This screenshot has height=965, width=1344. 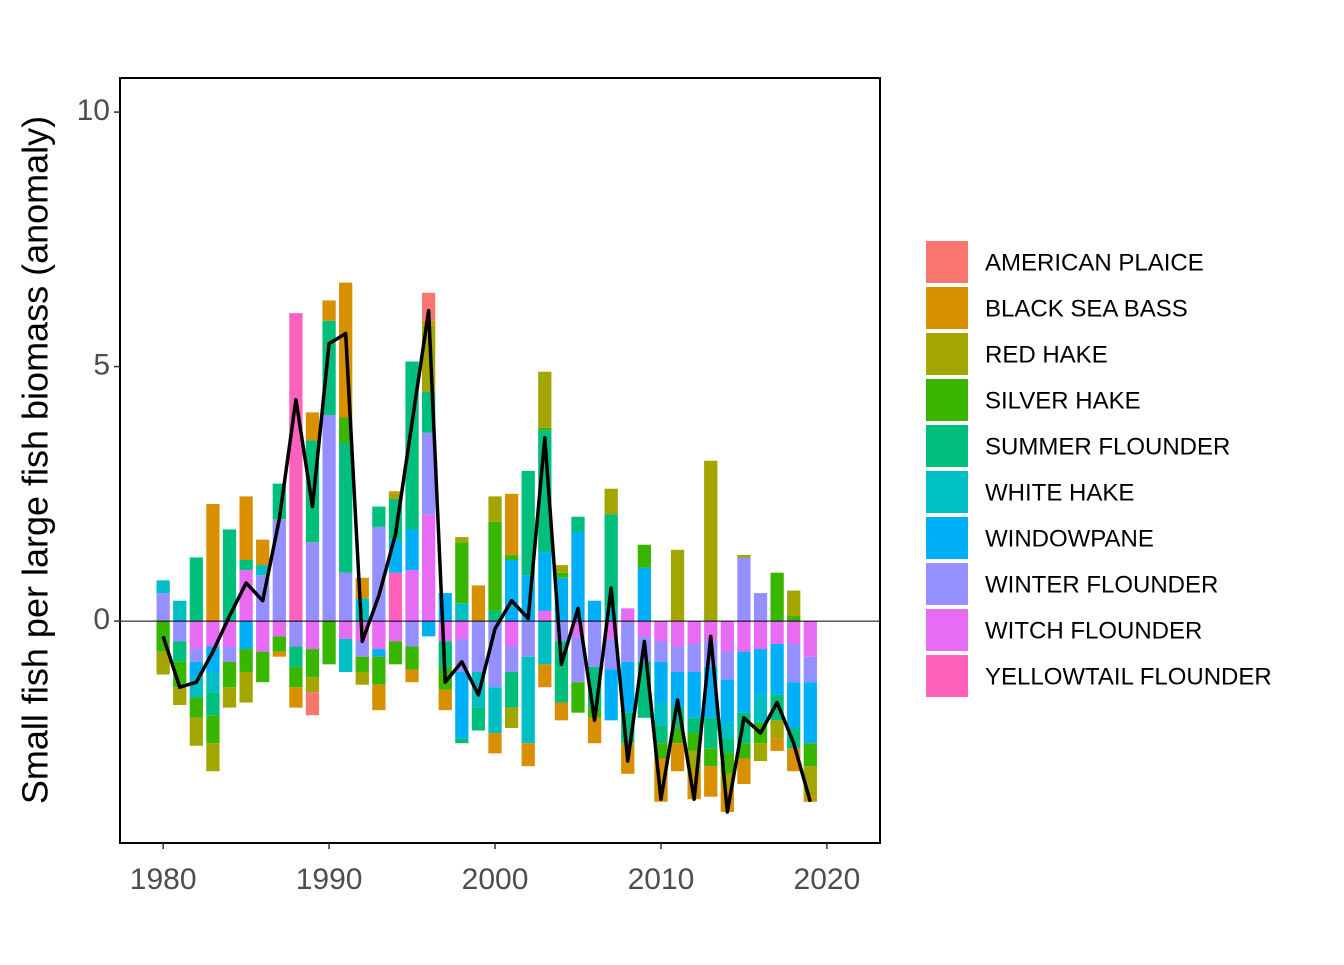 I want to click on legend-label: WINDOWPANE, so click(x=1069, y=538).